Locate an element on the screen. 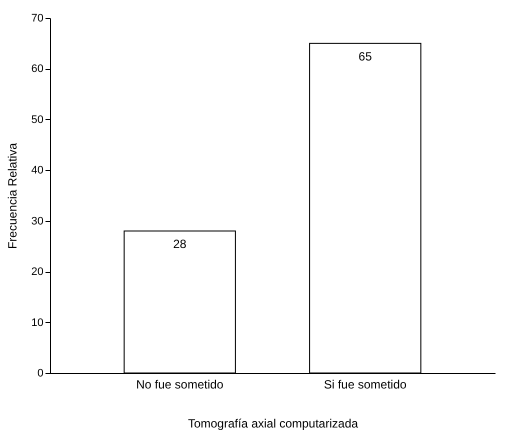 The image size is (526, 445). y-tick-label: 10 is located at coordinates (37, 322).